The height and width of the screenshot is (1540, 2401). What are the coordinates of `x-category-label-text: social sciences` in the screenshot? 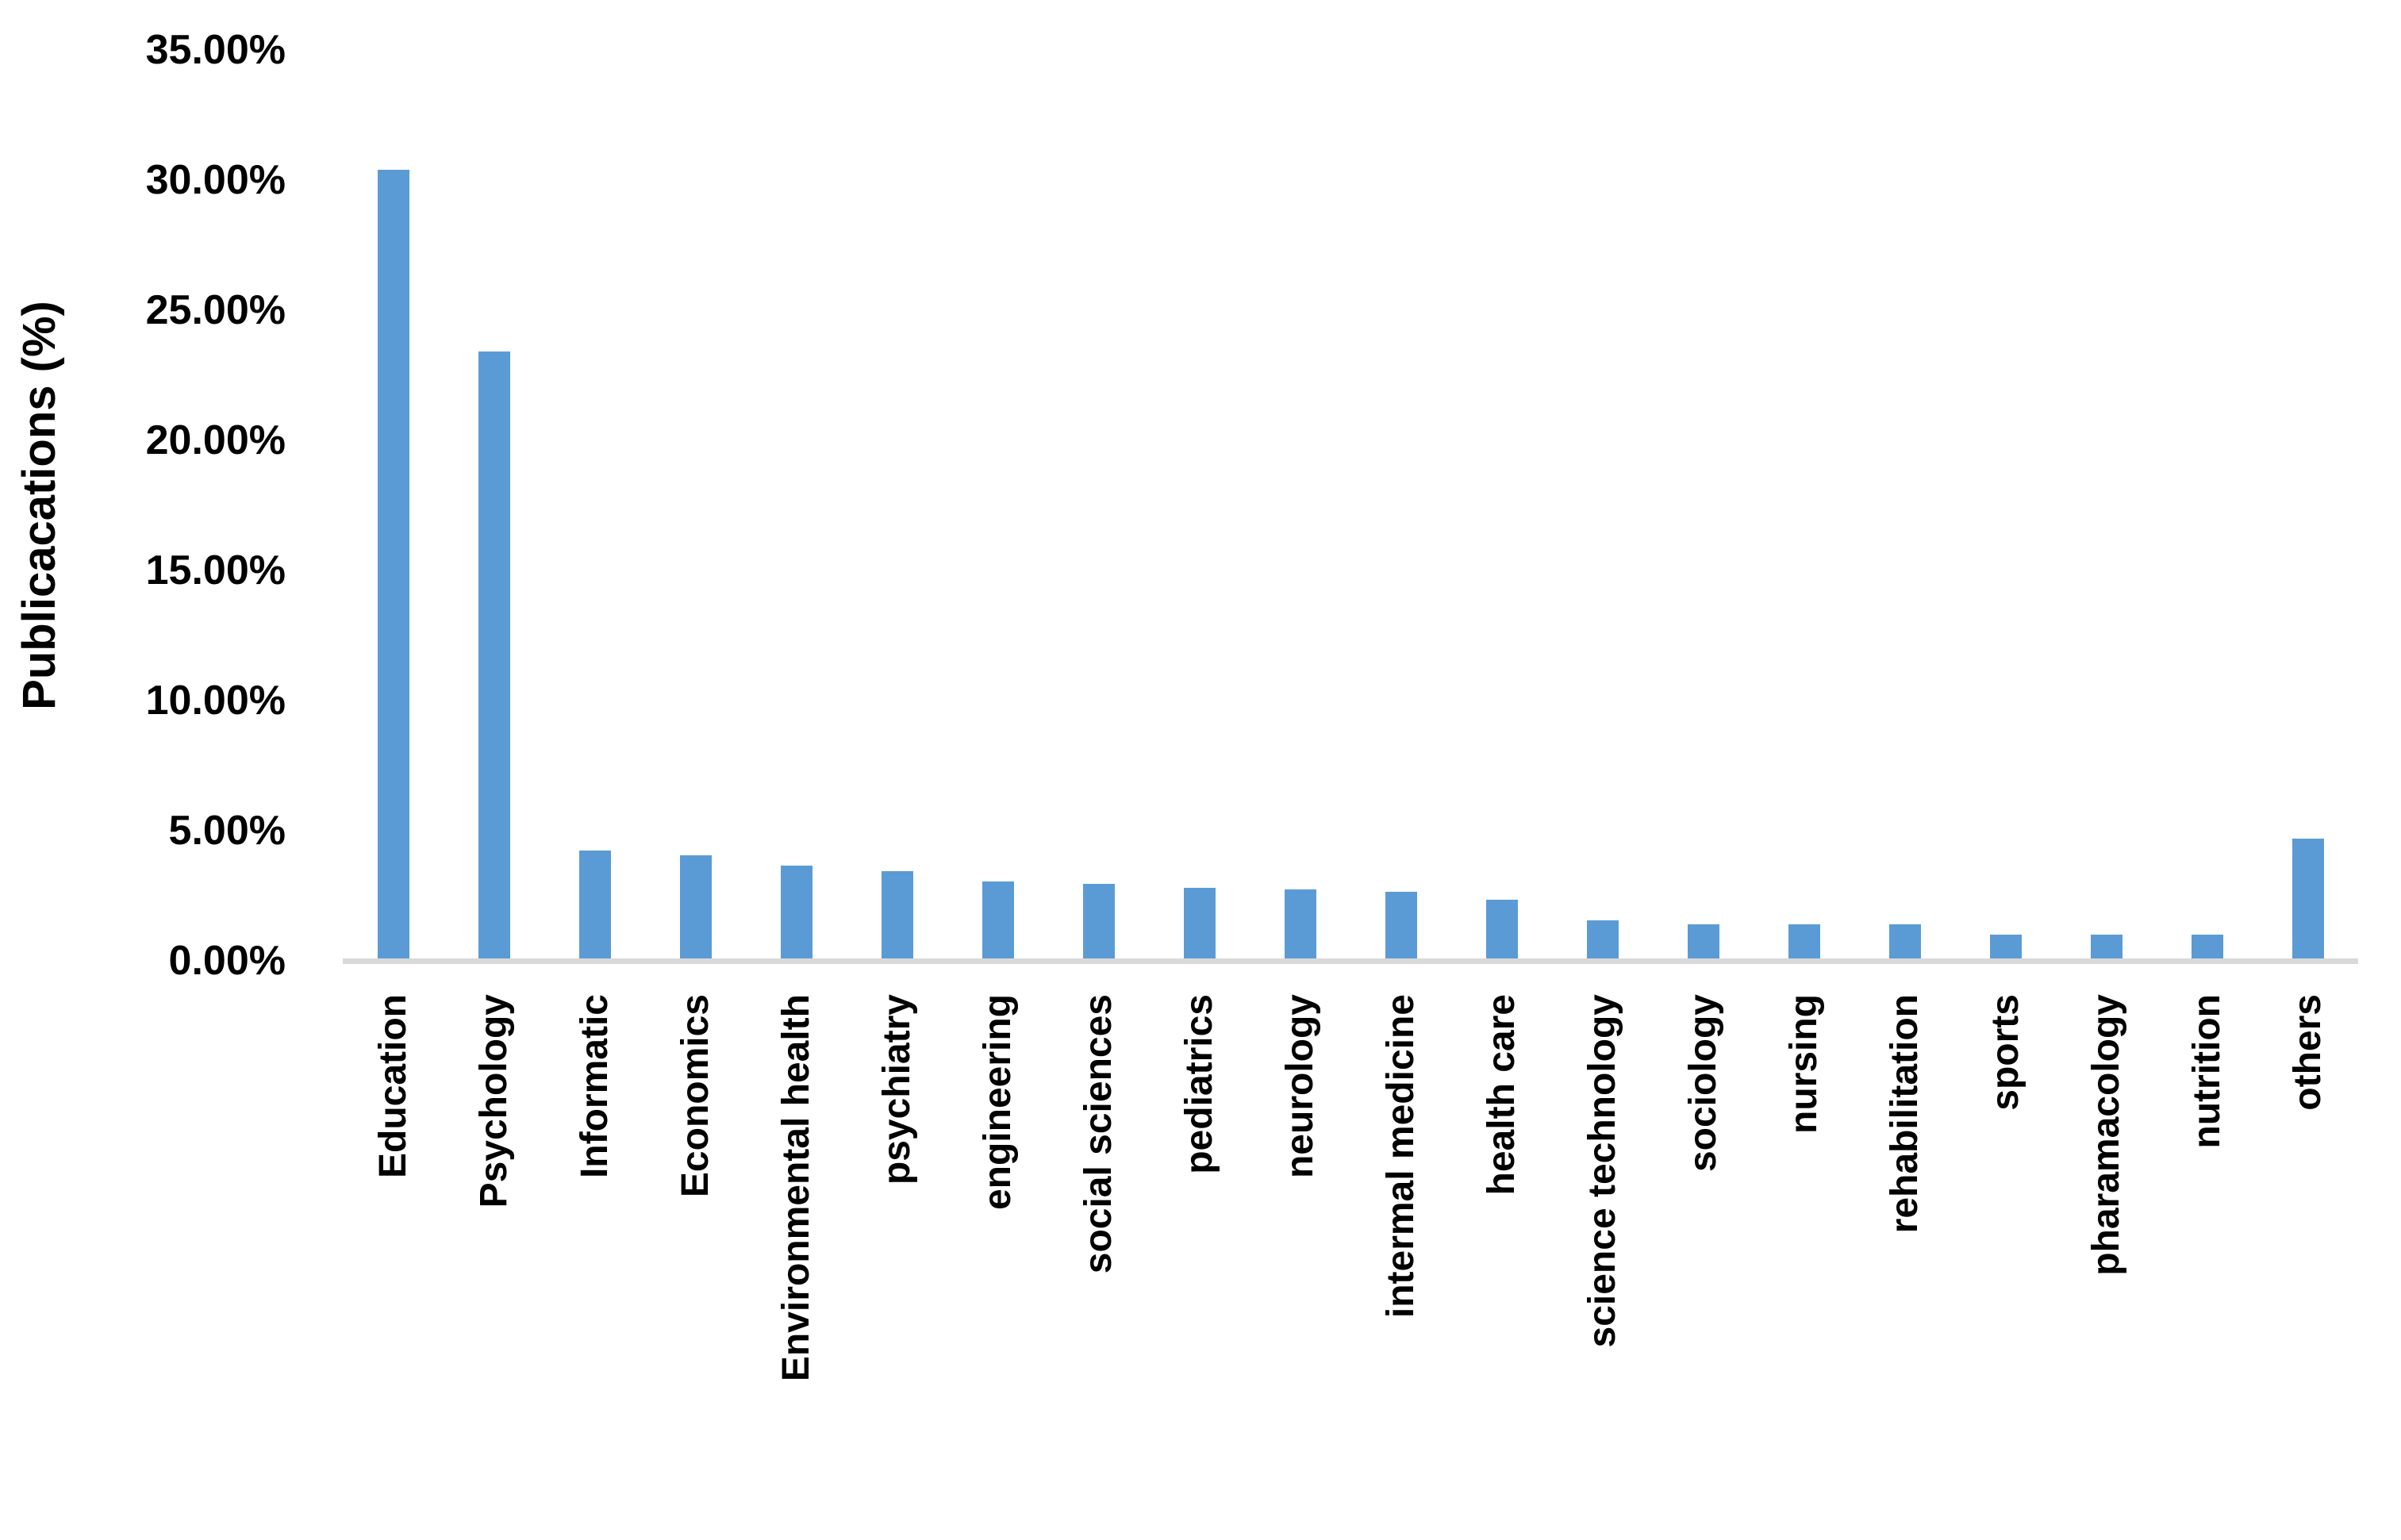 It's located at (1098, 1134).